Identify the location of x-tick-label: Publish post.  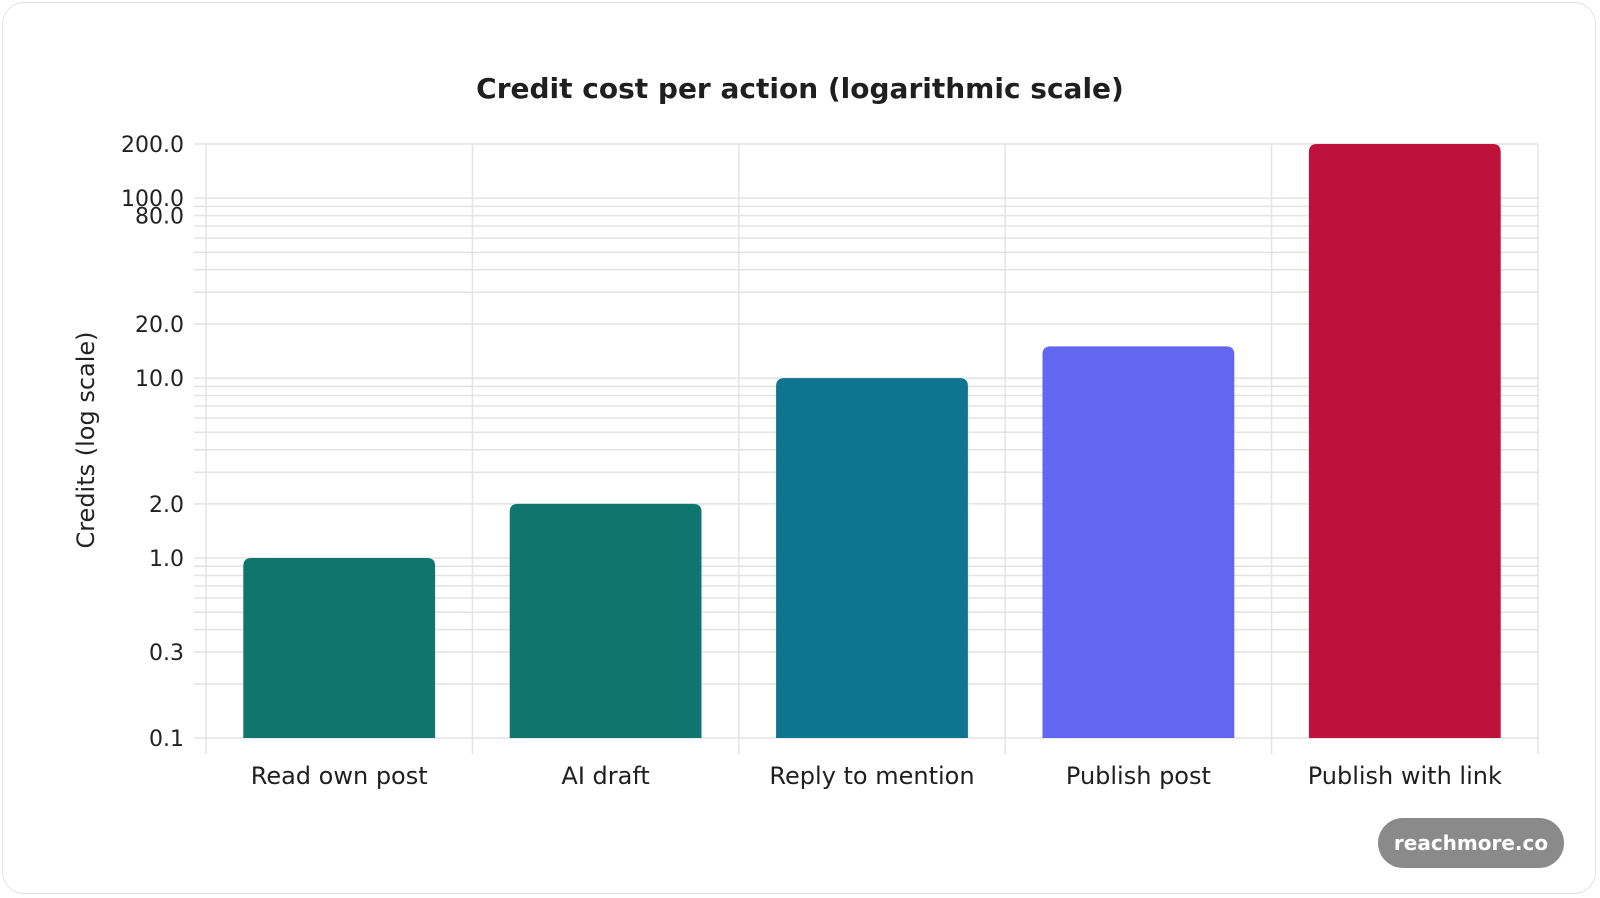
(1138, 776).